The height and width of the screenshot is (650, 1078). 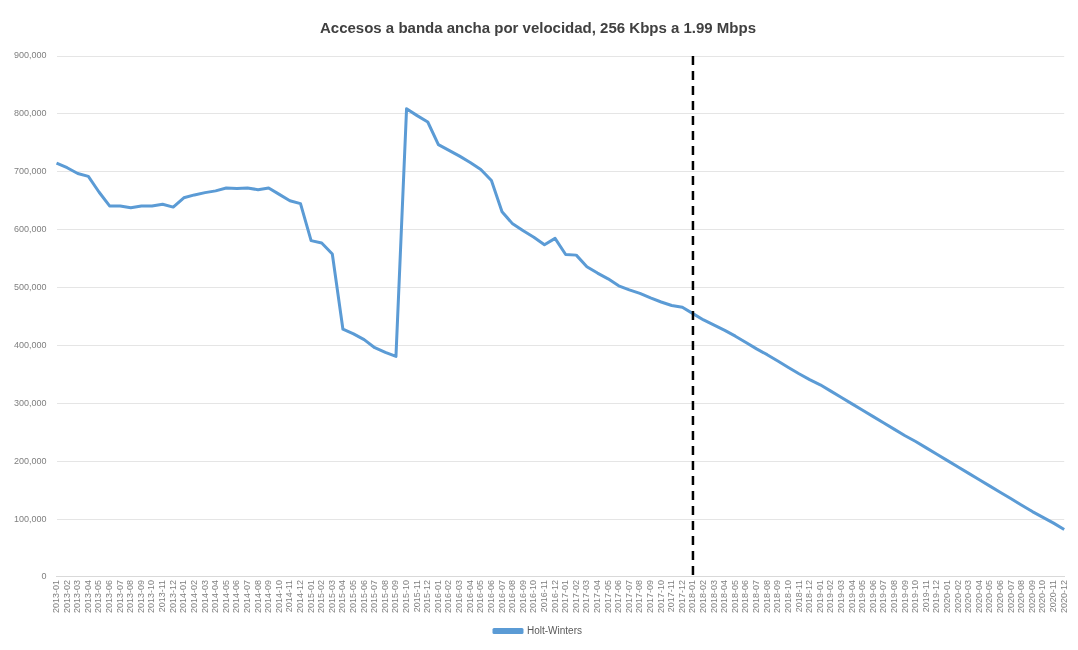 I want to click on y-tick-label: 600,000, so click(x=30, y=229).